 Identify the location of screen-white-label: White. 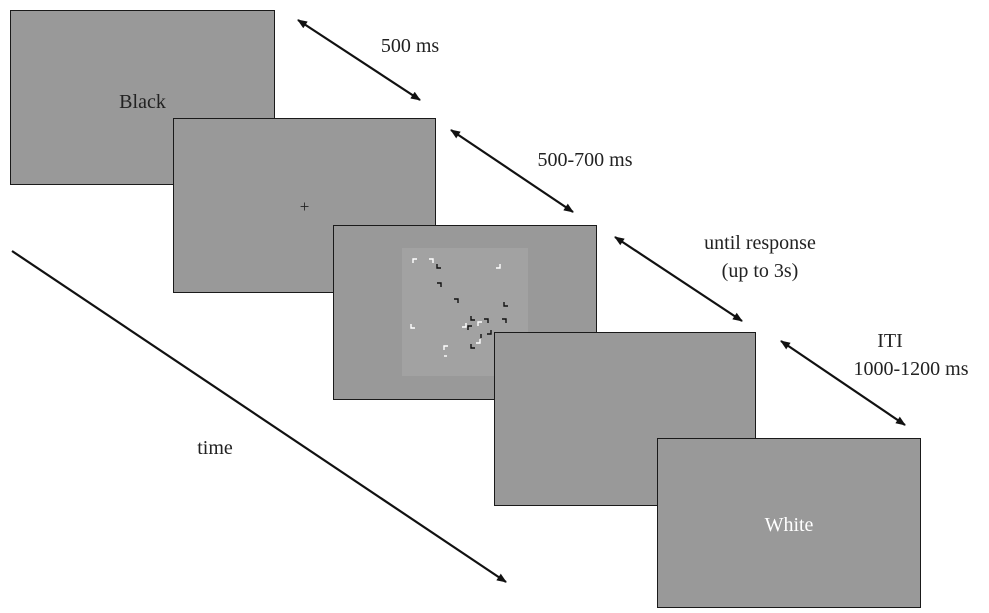
(789, 525).